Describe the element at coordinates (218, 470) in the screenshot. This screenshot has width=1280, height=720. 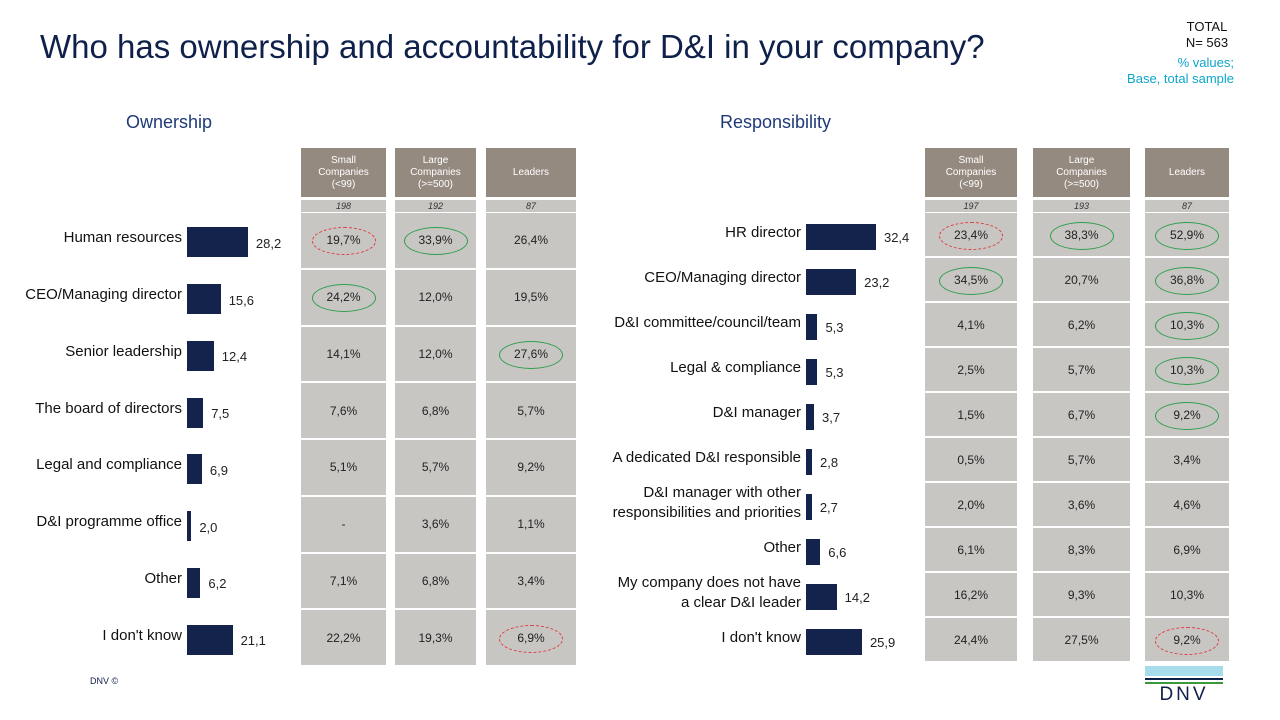
I see `value-label: 6,9` at that location.